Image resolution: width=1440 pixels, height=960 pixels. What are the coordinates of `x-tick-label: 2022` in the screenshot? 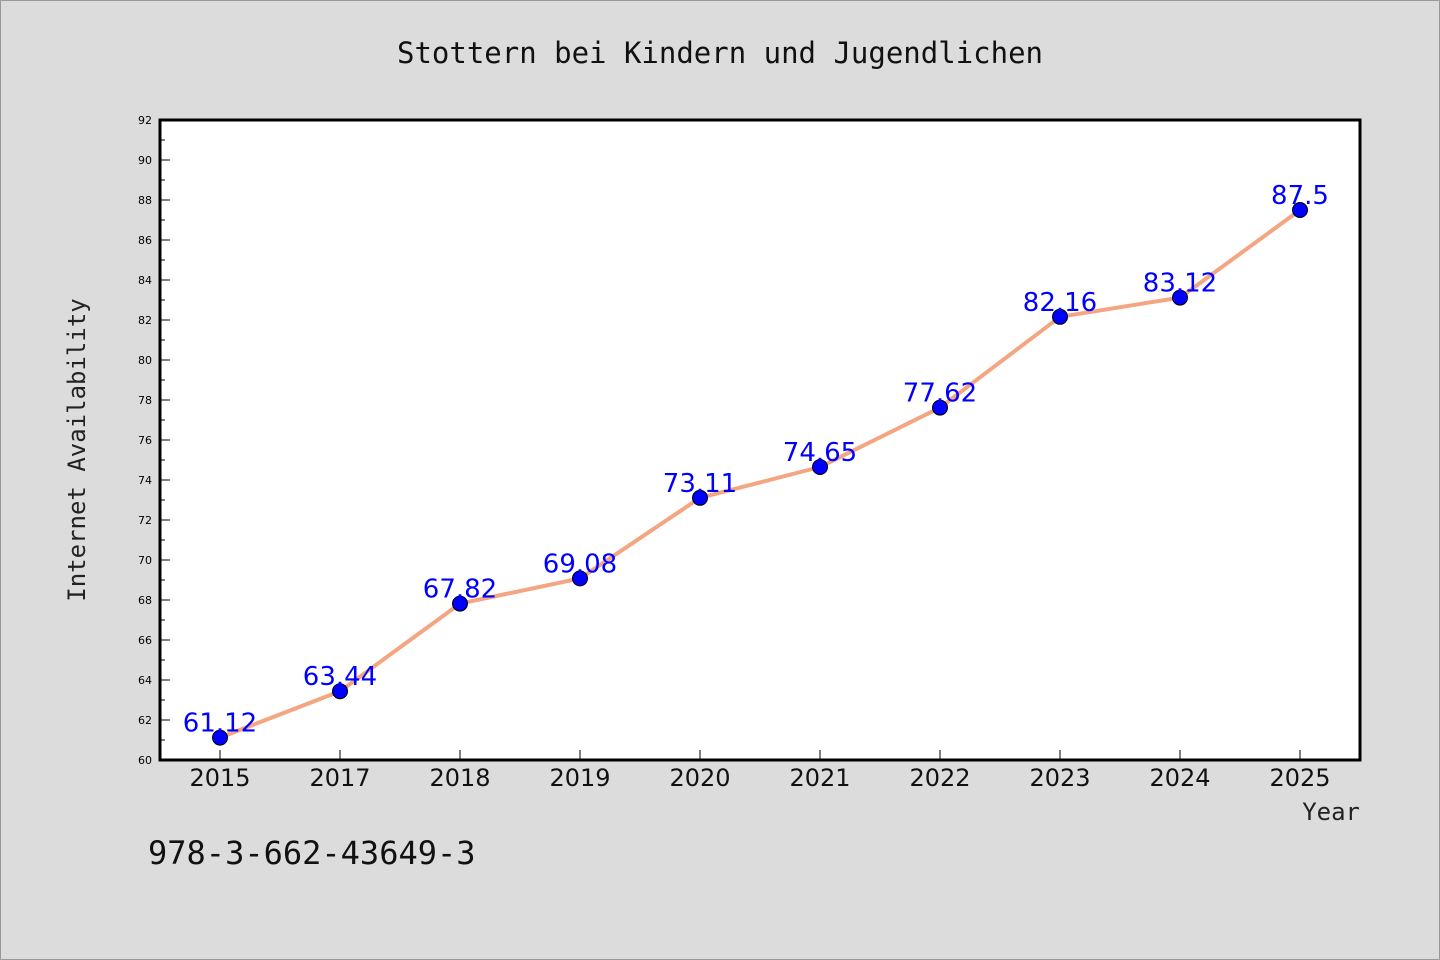 It's located at (939, 778).